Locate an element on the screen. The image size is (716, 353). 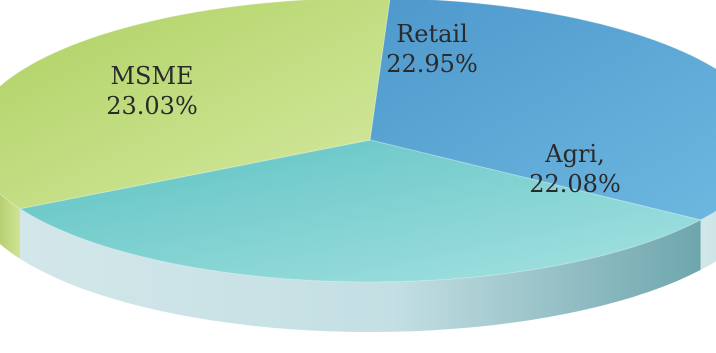
pie-side-retail is located at coordinates (708, 240).